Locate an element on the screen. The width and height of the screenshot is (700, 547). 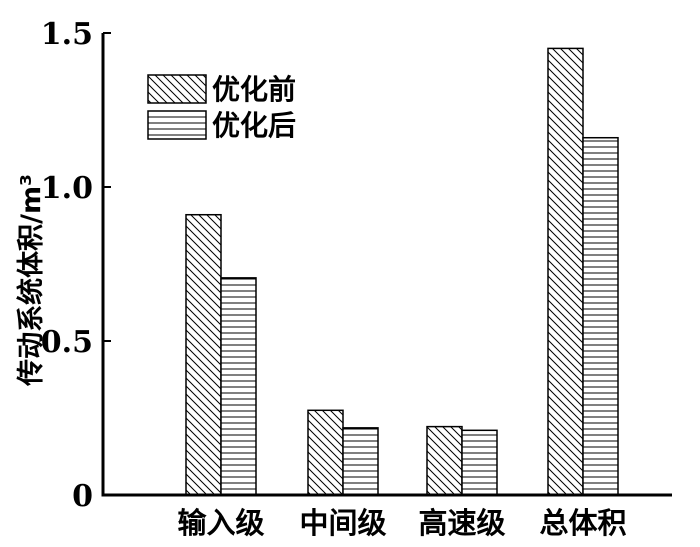
legend-label-before: 优化前 is located at coordinates (254, 89).